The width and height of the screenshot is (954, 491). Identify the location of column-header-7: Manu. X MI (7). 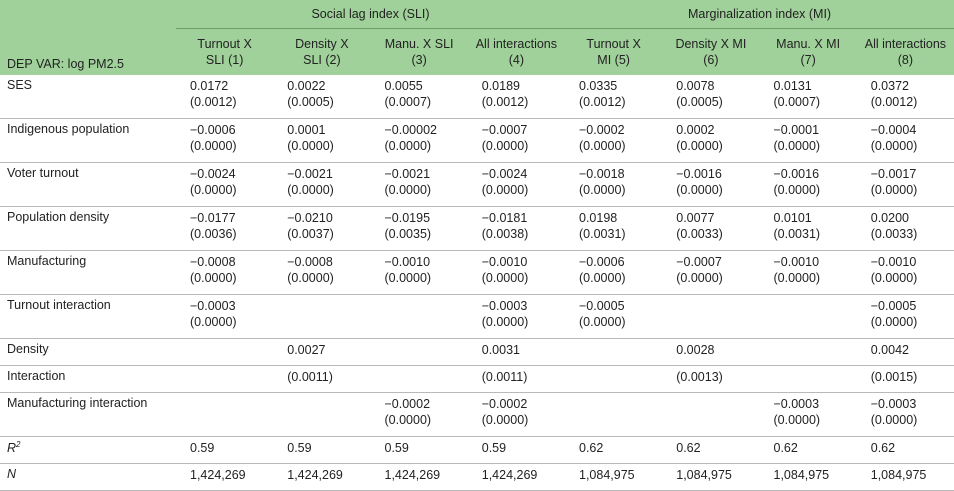
(808, 51).